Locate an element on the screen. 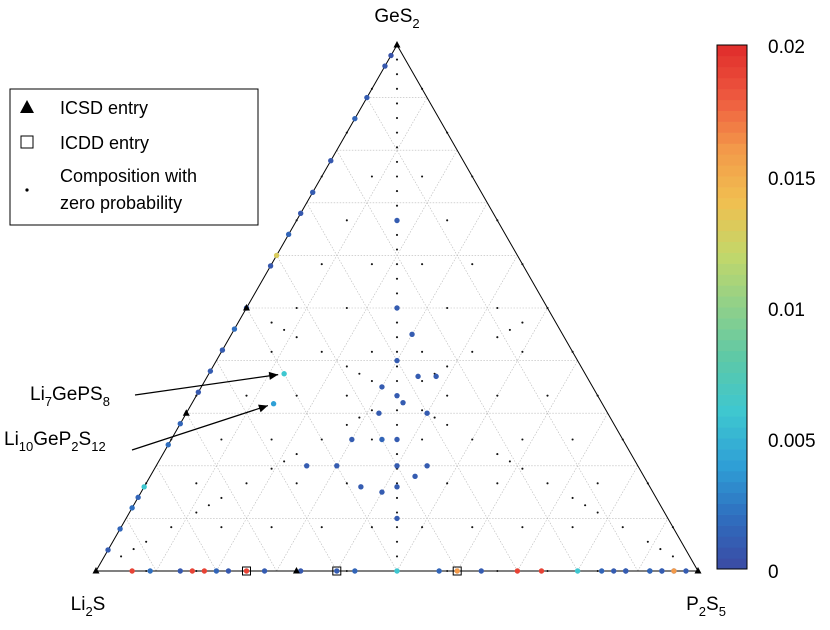 Image resolution: width=830 pixels, height=630 pixels. colorbar-bands is located at coordinates (732, 307).